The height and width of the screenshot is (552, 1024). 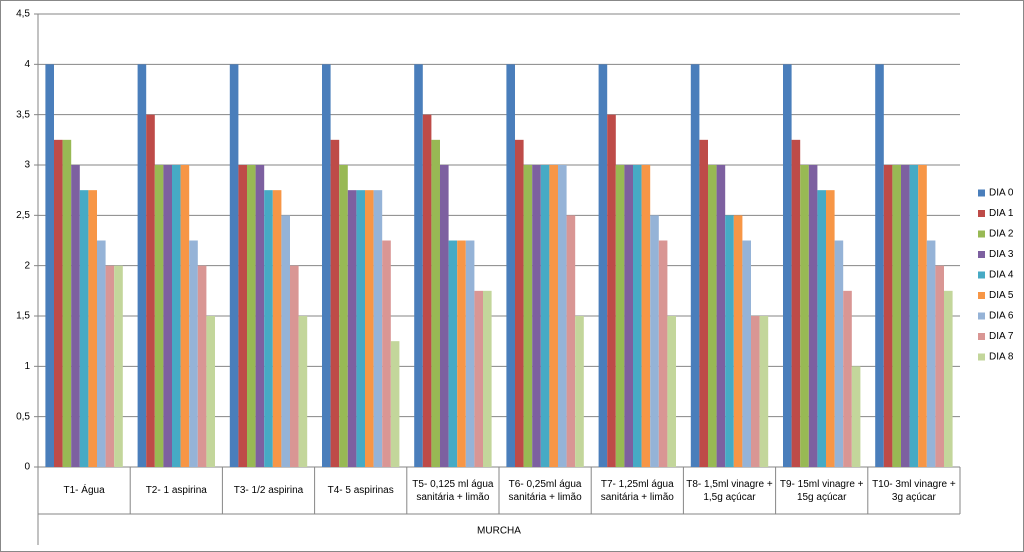 I want to click on legend-label: DIA 8, so click(x=1001, y=357).